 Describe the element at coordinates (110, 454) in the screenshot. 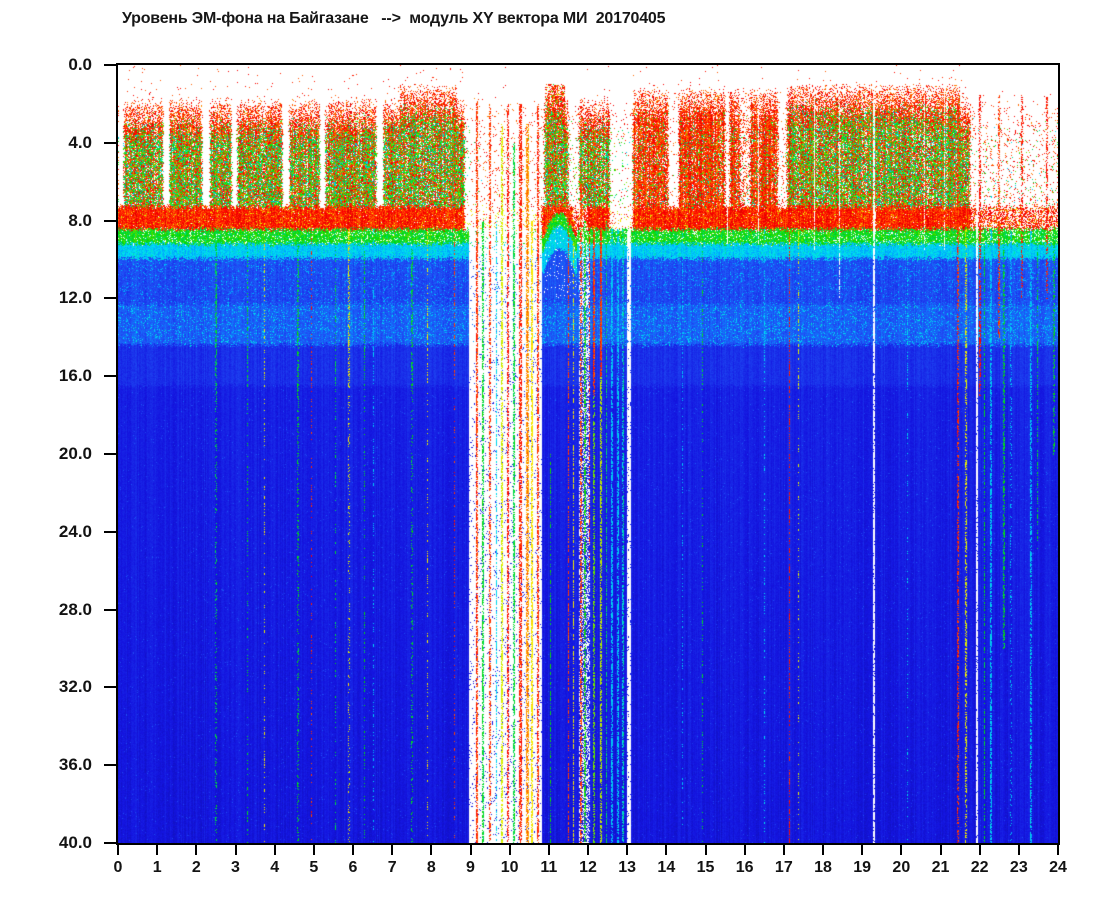

I see `y-tick-mark-20.0` at that location.